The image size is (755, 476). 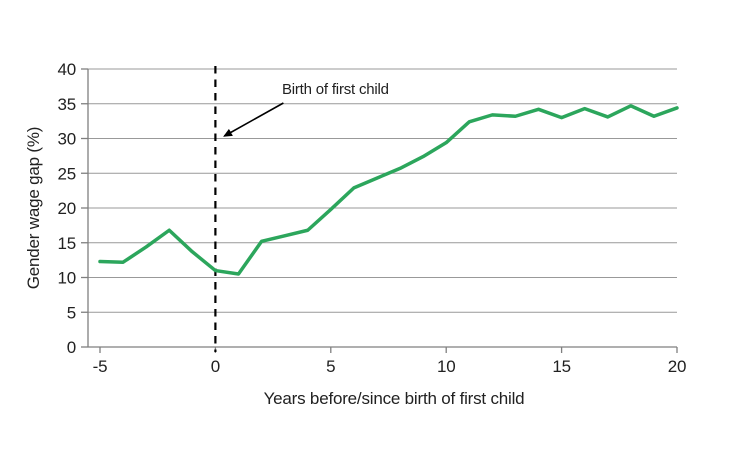 I want to click on annotation-arrow, so click(x=253, y=119).